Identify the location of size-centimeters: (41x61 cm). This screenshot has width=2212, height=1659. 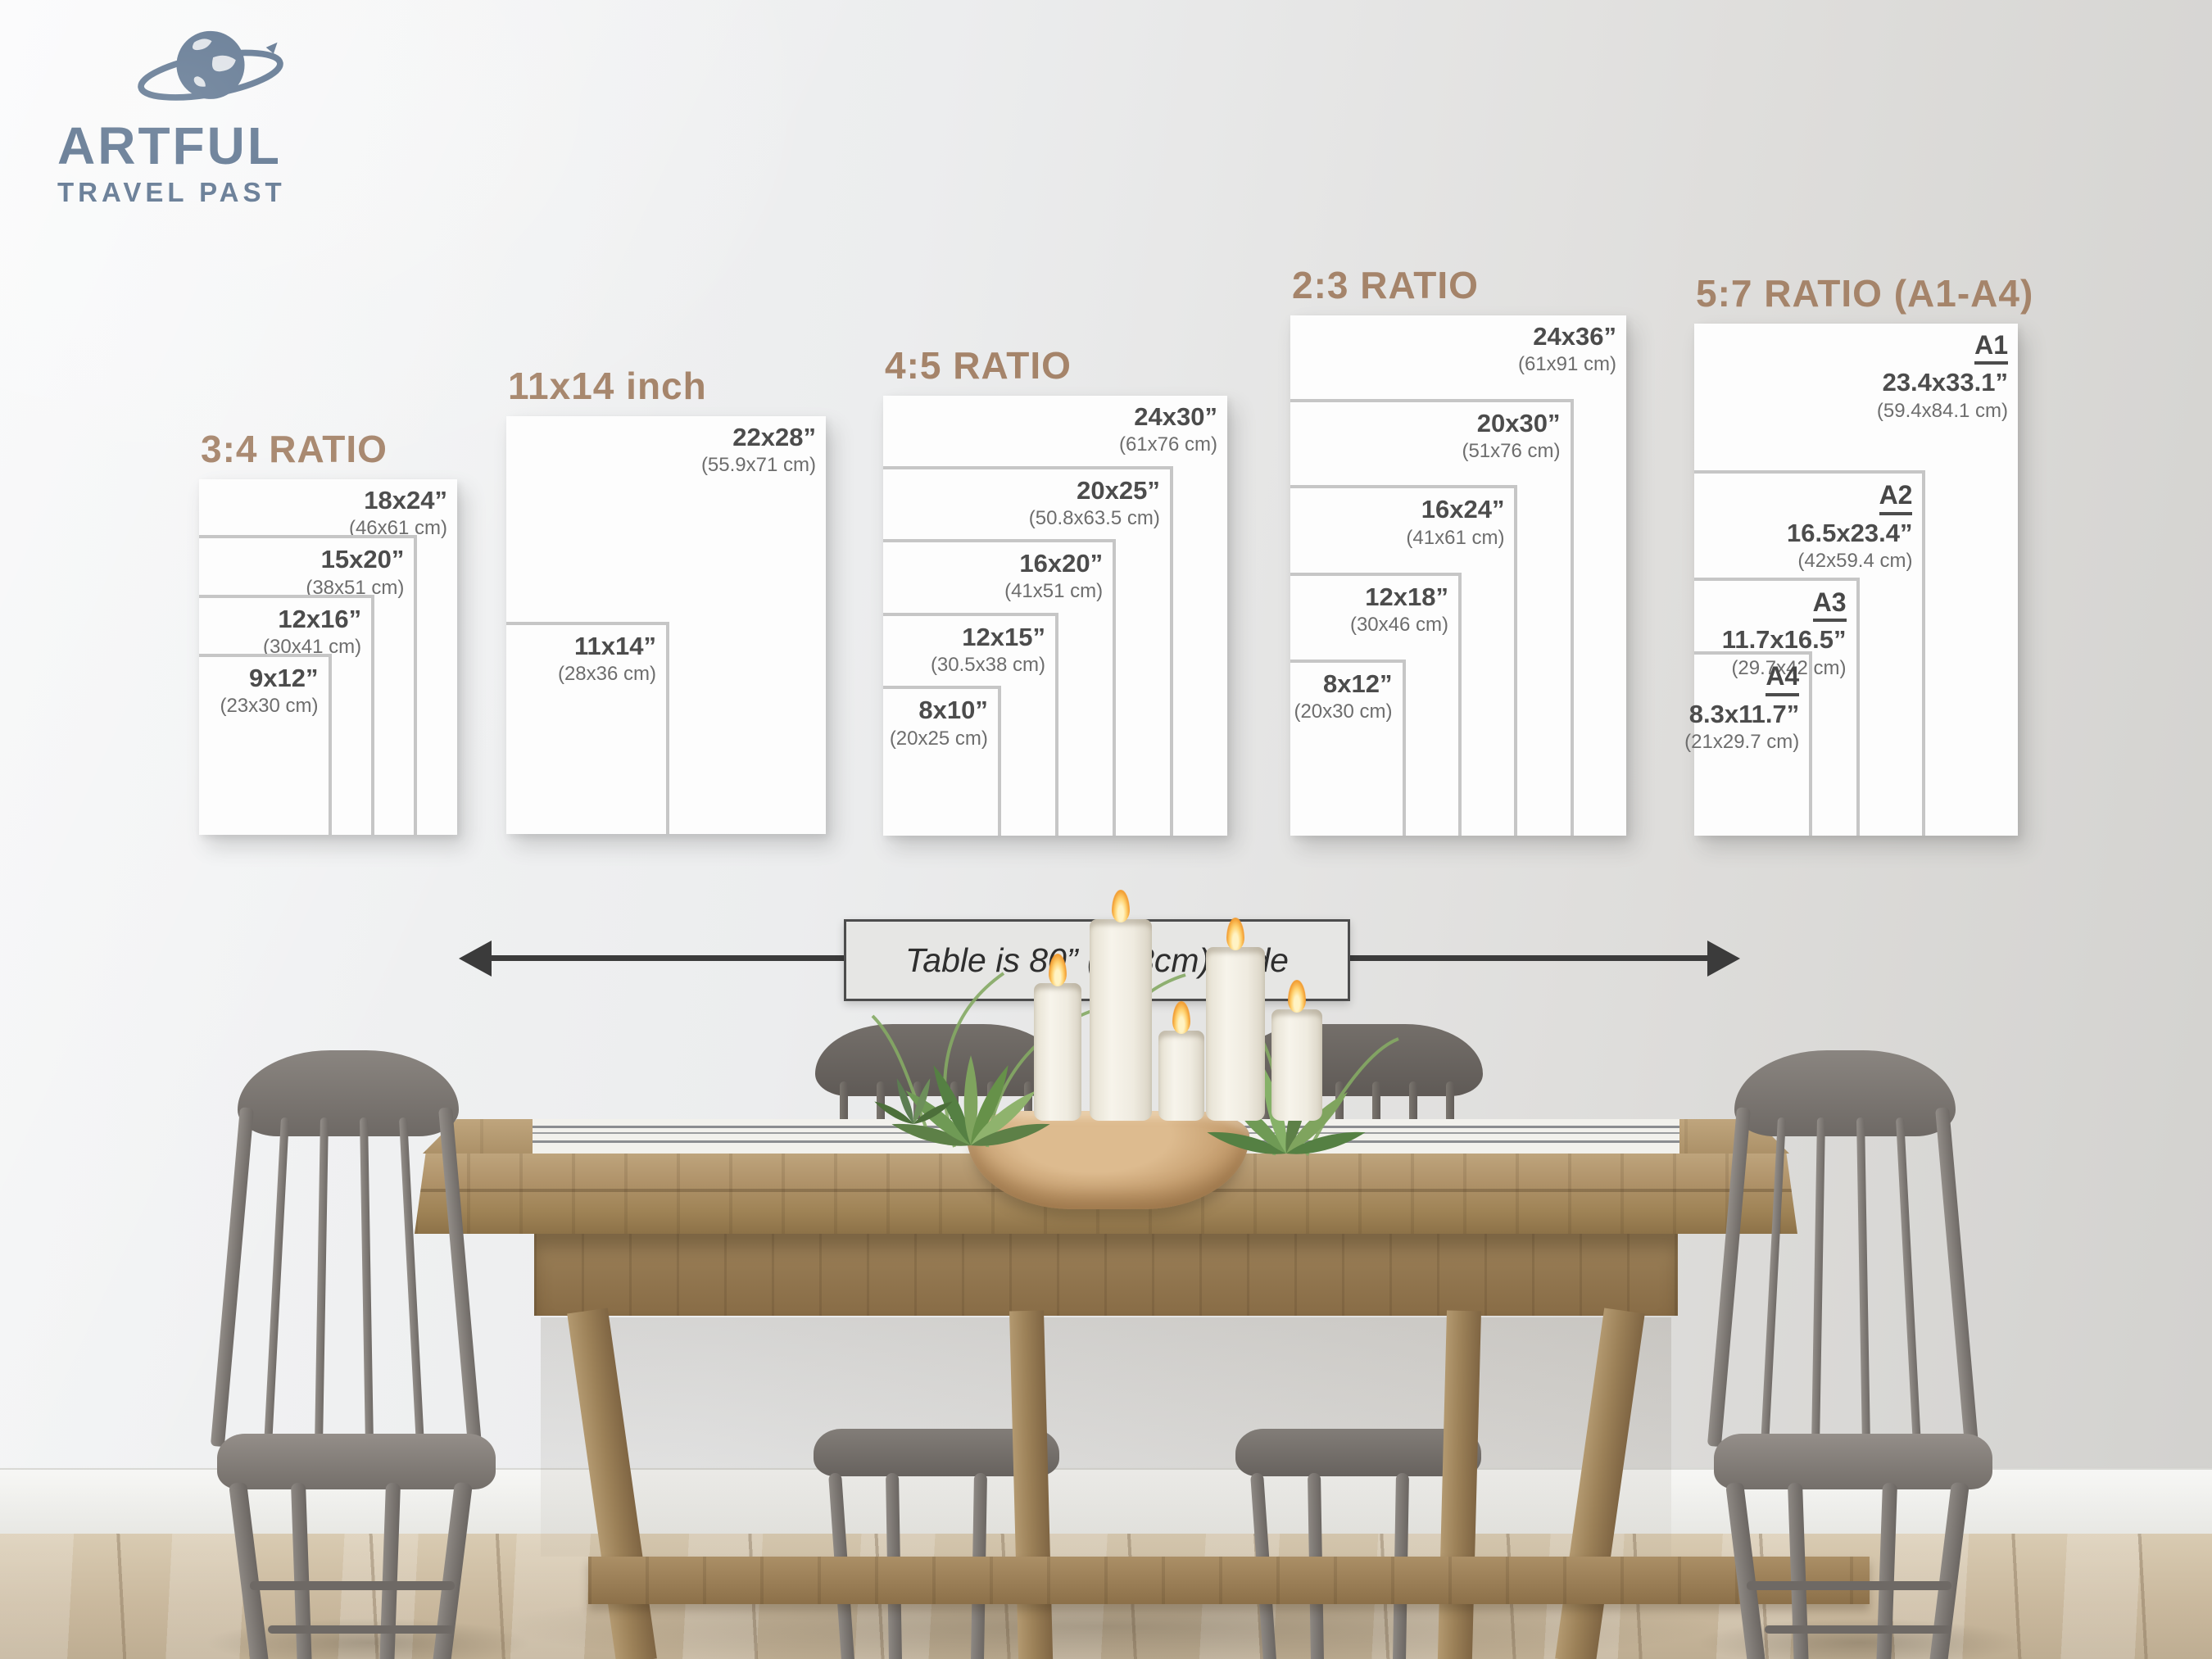
(1455, 537).